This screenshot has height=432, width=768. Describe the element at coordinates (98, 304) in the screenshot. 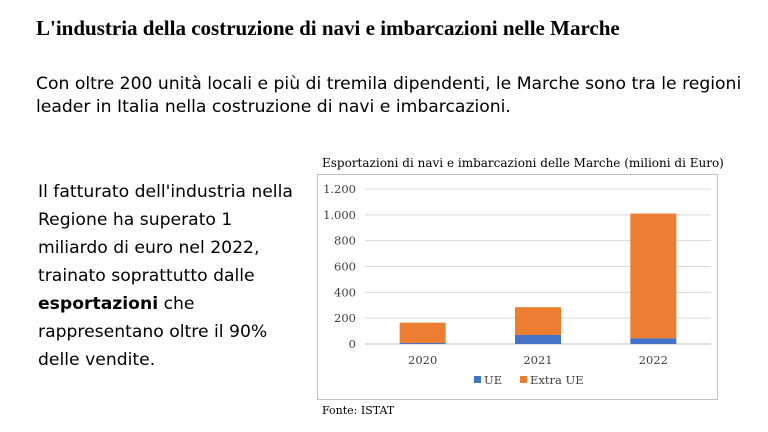

I see `body-text-emphasis: esportazioni` at that location.